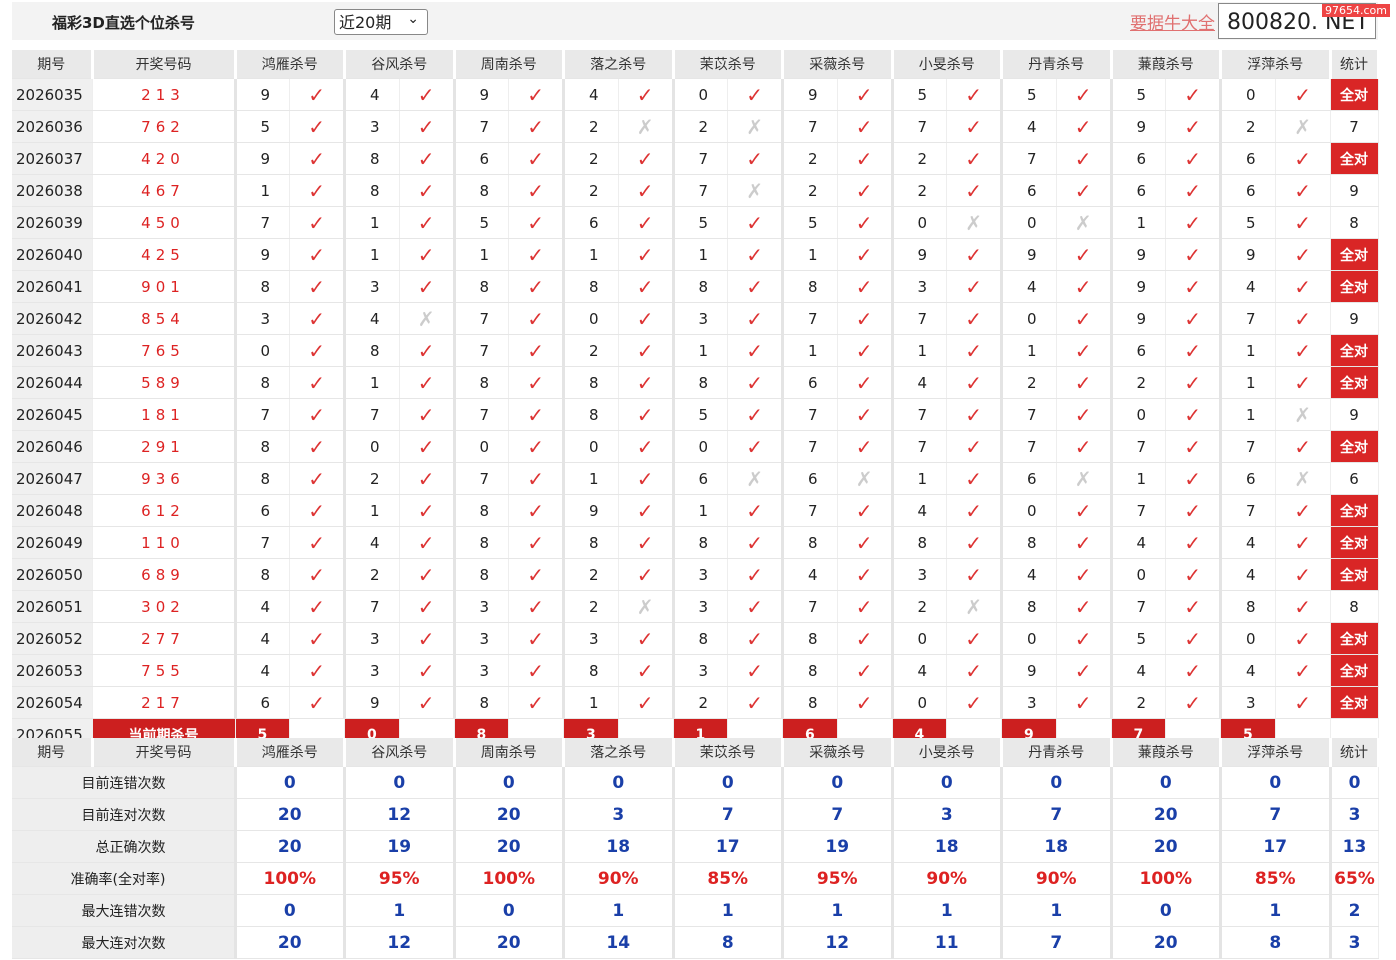 The width and height of the screenshot is (1396, 960). I want to click on summary-label: 目前连对次数, so click(124, 814).